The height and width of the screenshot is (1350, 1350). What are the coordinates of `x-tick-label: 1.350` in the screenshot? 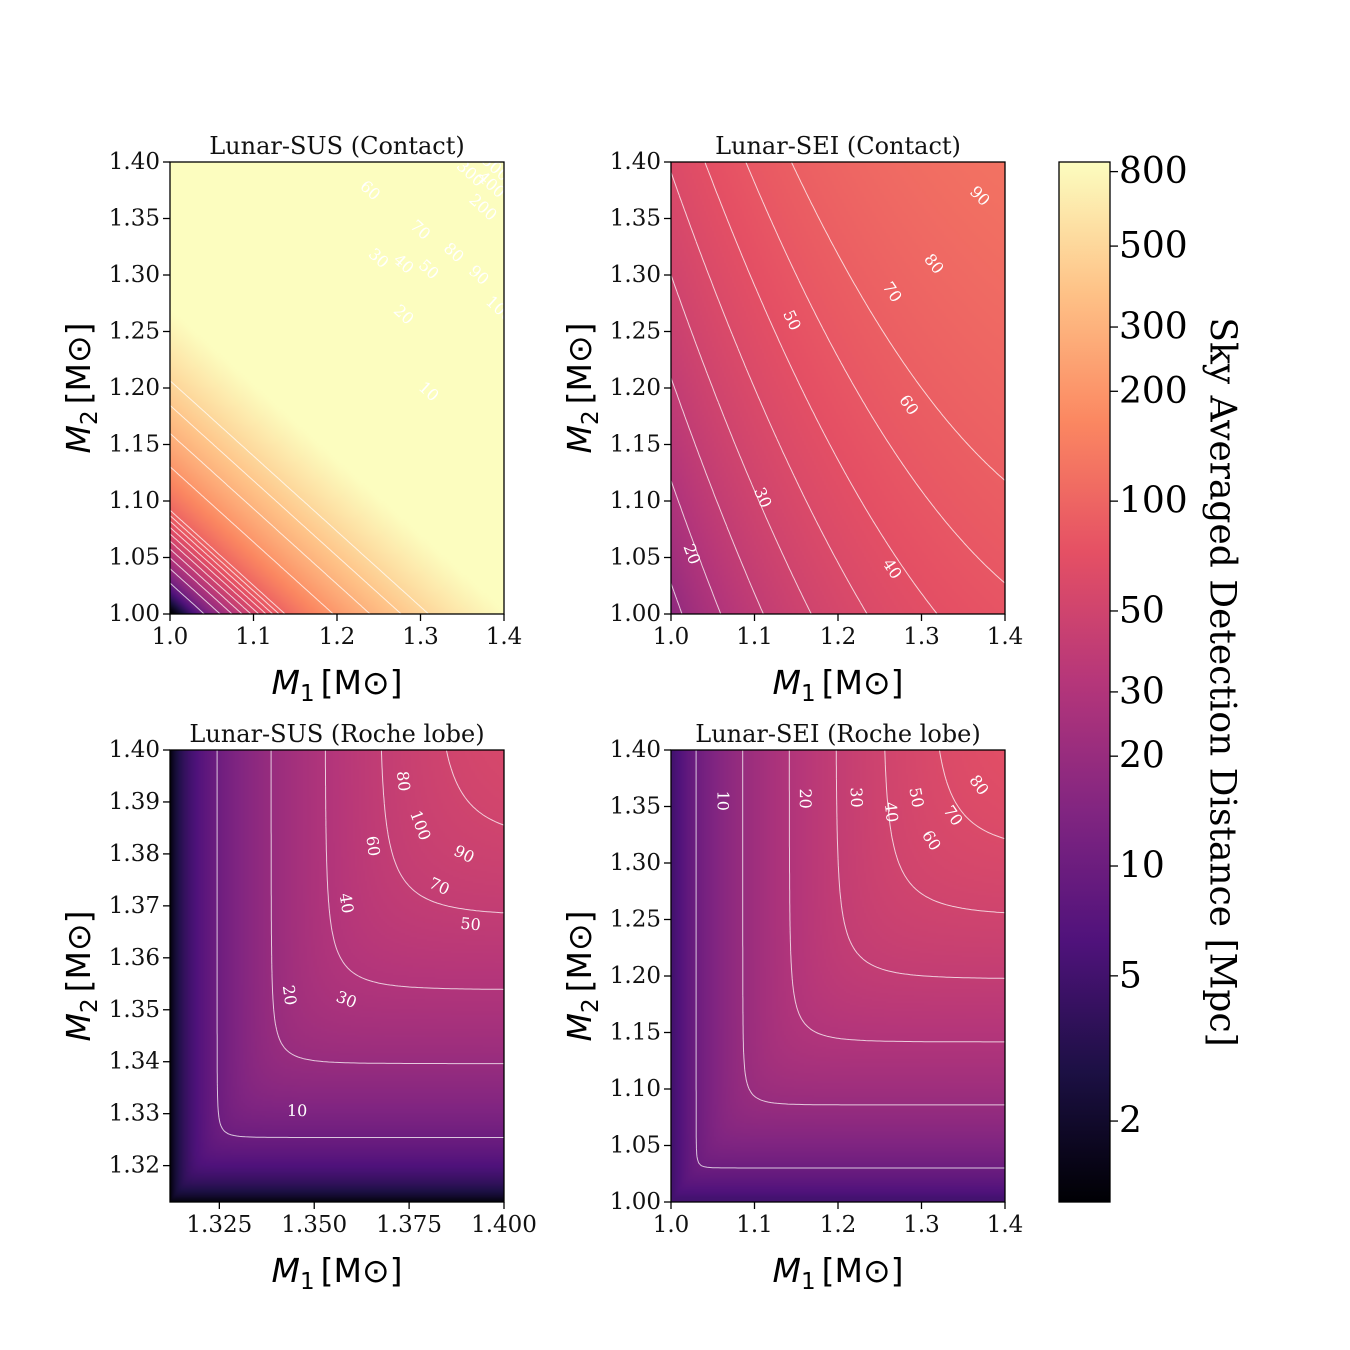 It's located at (314, 1225).